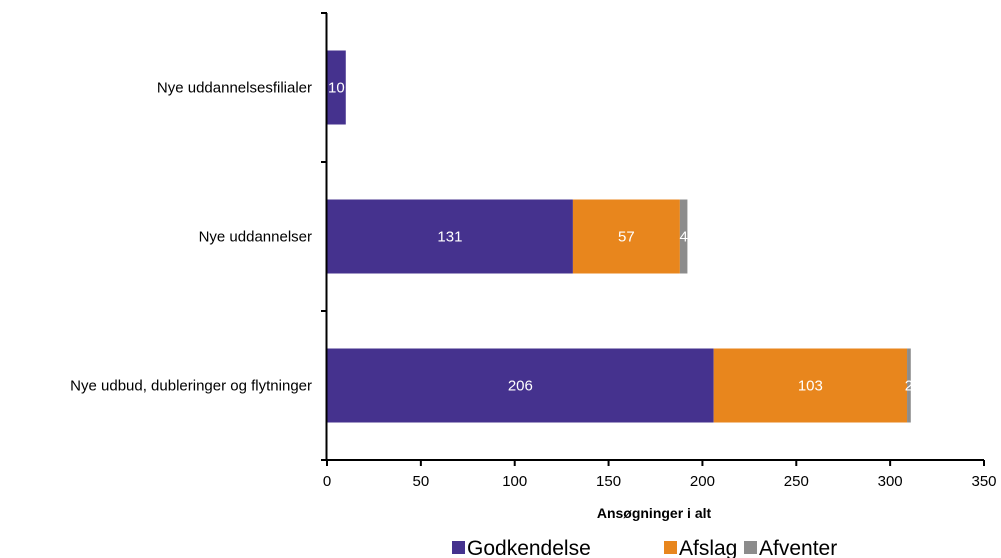 This screenshot has width=1001, height=558. What do you see at coordinates (327, 481) in the screenshot?
I see `x-tick-label: 0` at bounding box center [327, 481].